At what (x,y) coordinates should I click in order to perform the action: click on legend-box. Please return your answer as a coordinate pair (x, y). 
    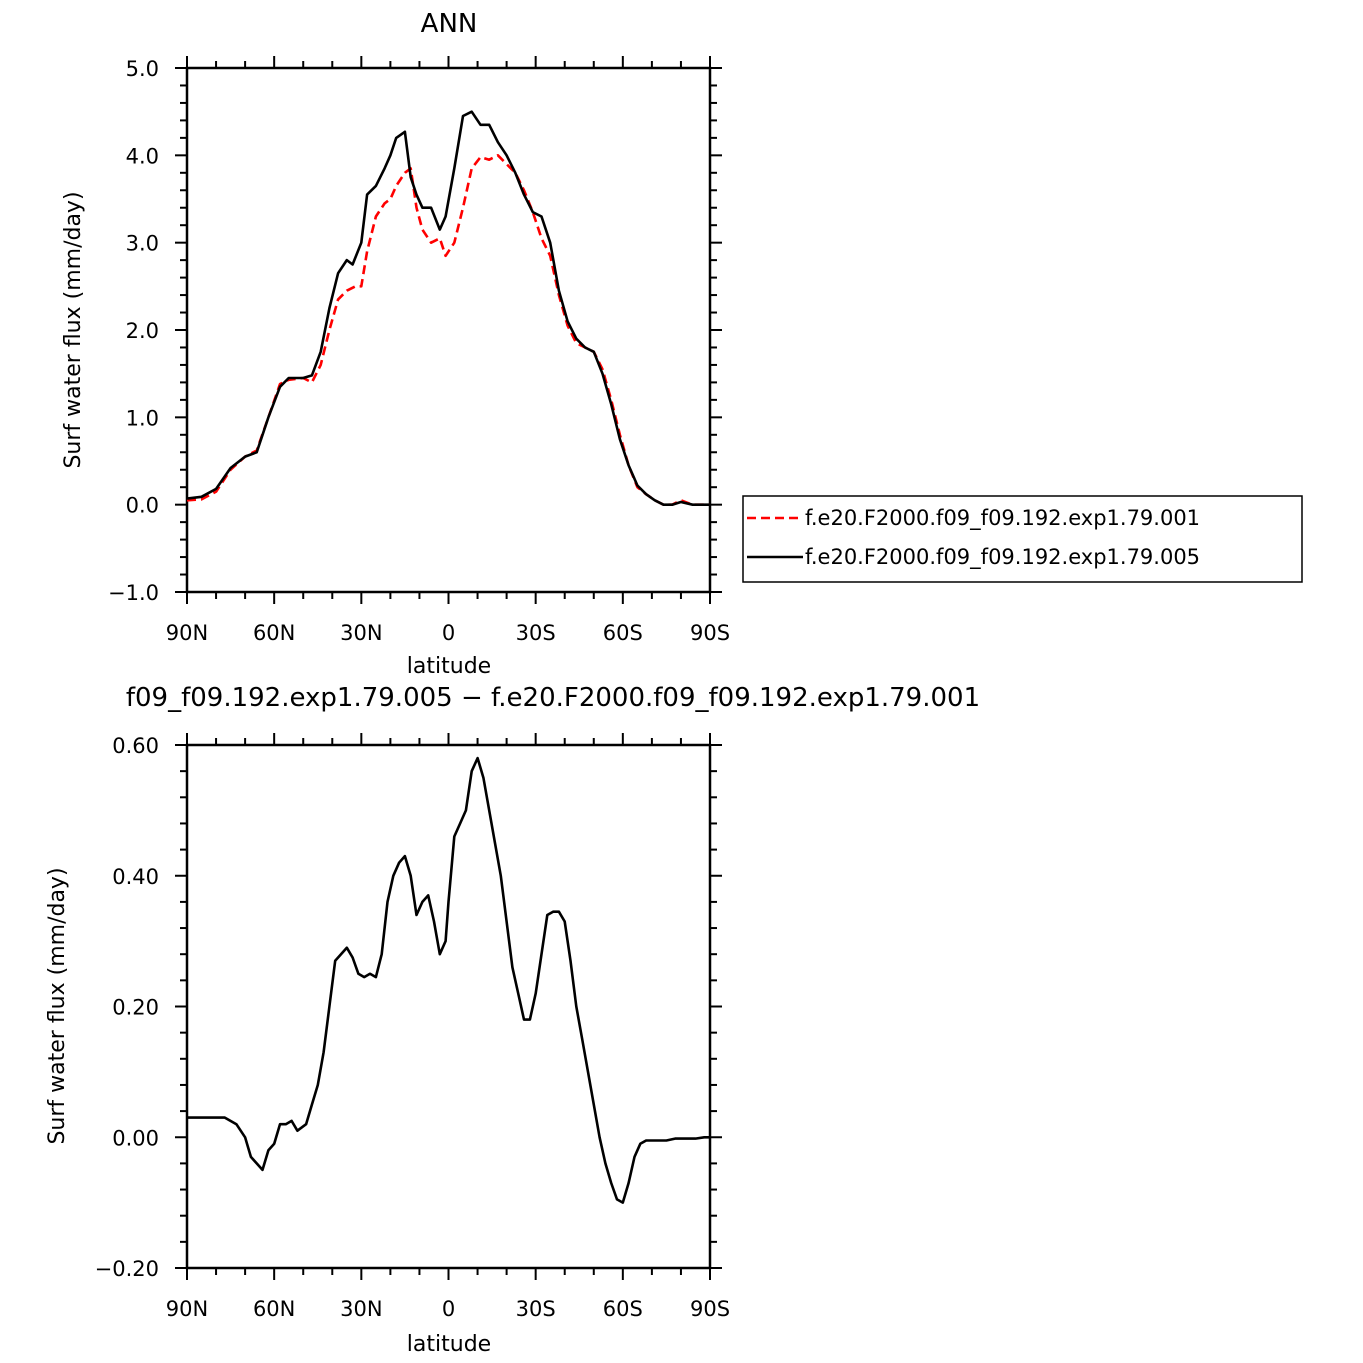
    Looking at the image, I should click on (1022, 539).